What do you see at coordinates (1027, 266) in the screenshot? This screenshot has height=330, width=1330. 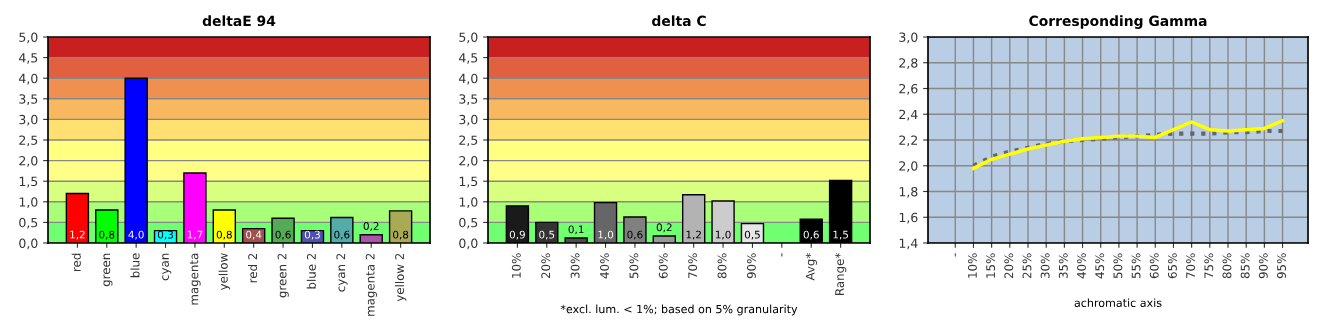 I see `x-tick-label: 25%` at bounding box center [1027, 266].